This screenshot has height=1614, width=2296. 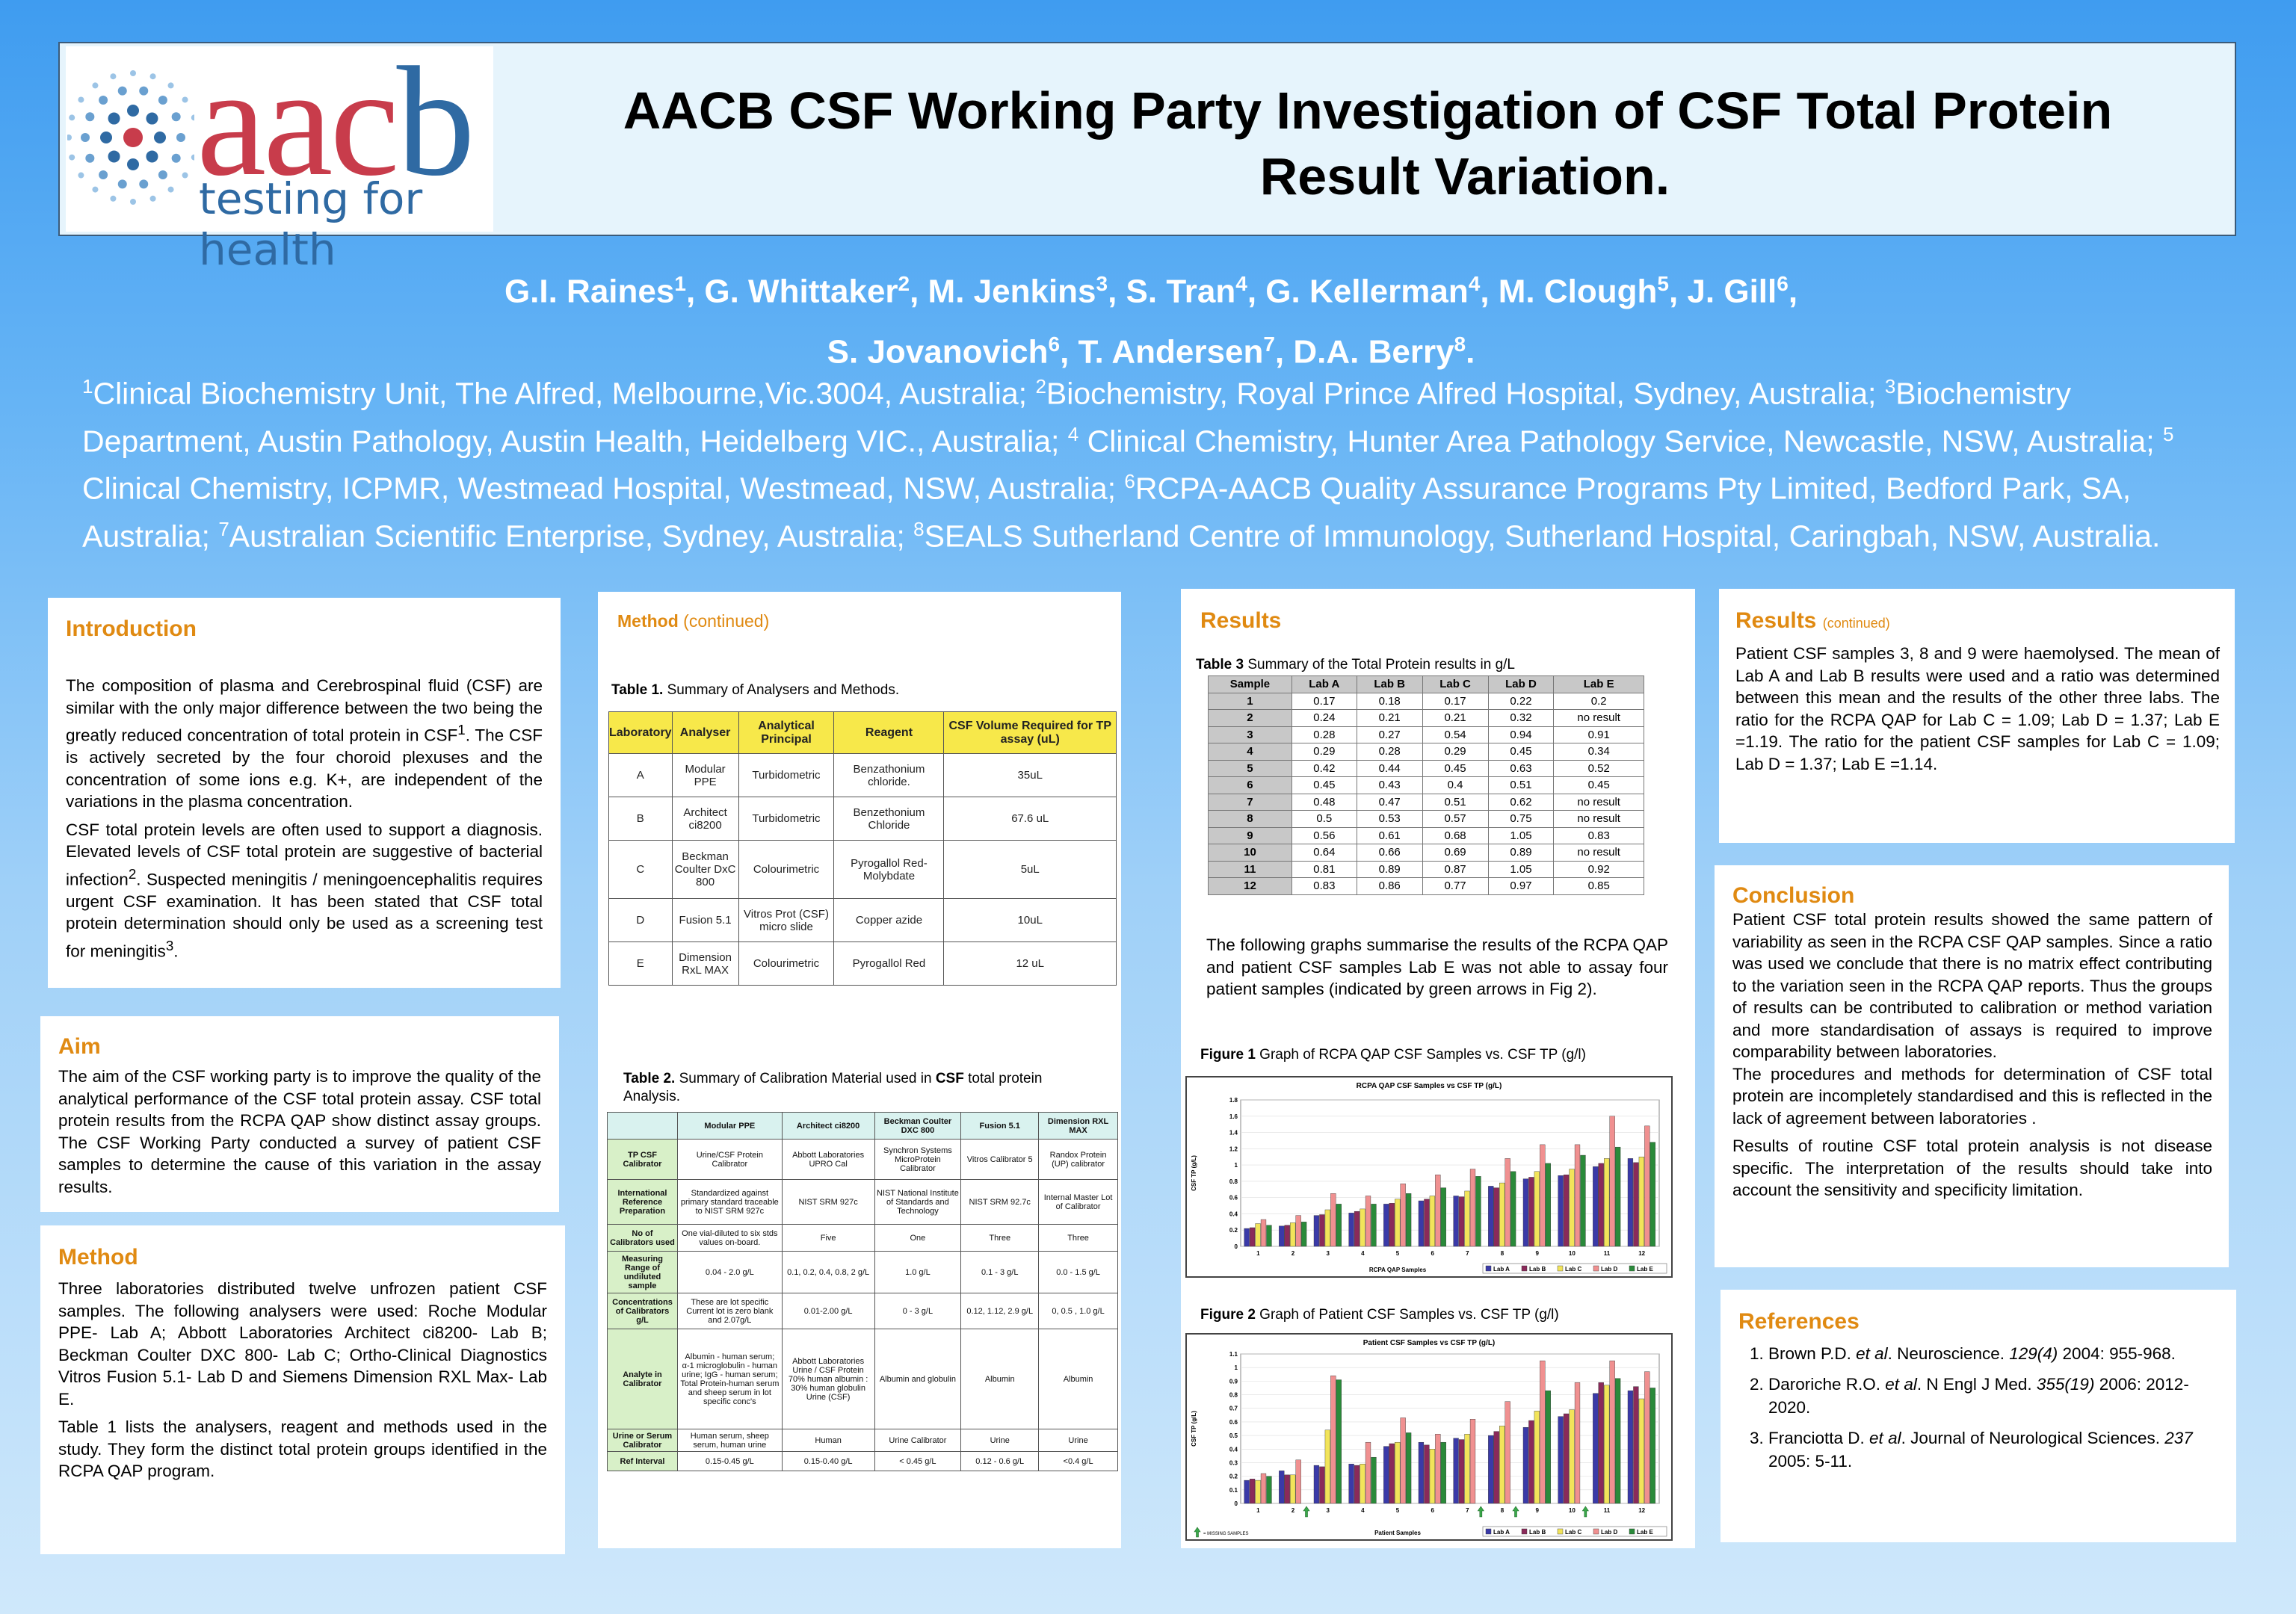 I want to click on table3-cell: no result, so click(x=1599, y=802).